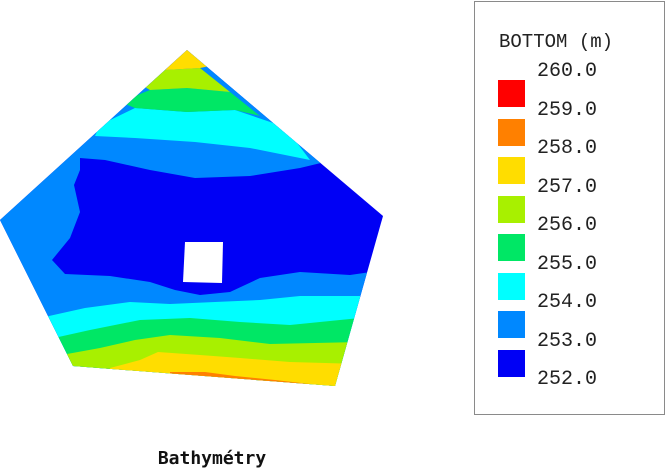 This screenshot has height=470, width=668. I want to click on legend-title: BOTTOM (m), so click(556, 42).